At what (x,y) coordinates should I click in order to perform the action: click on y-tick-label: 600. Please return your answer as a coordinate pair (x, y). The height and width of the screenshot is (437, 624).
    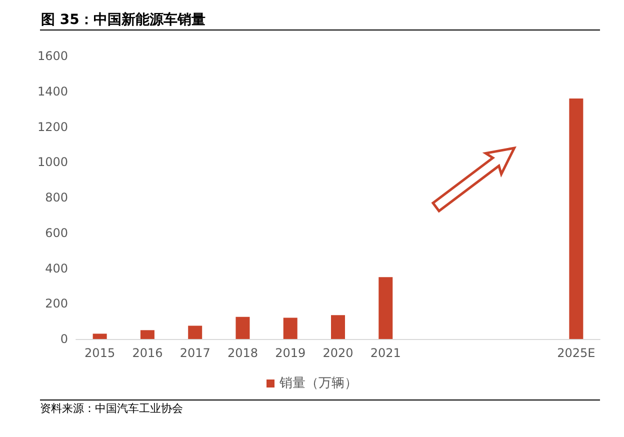
    Looking at the image, I should click on (56, 233).